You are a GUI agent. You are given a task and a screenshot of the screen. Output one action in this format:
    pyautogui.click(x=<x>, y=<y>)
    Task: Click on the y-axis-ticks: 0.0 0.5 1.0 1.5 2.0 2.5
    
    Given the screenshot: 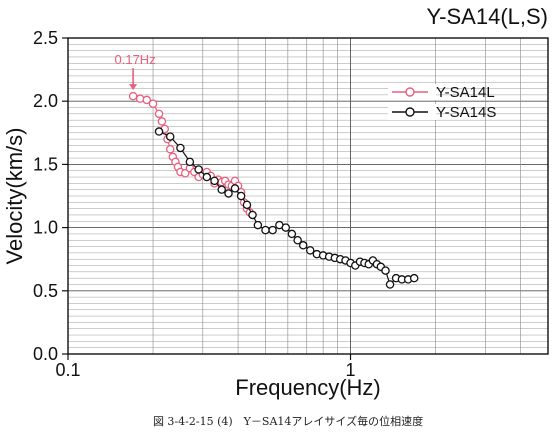 What is the action you would take?
    pyautogui.click(x=50, y=196)
    